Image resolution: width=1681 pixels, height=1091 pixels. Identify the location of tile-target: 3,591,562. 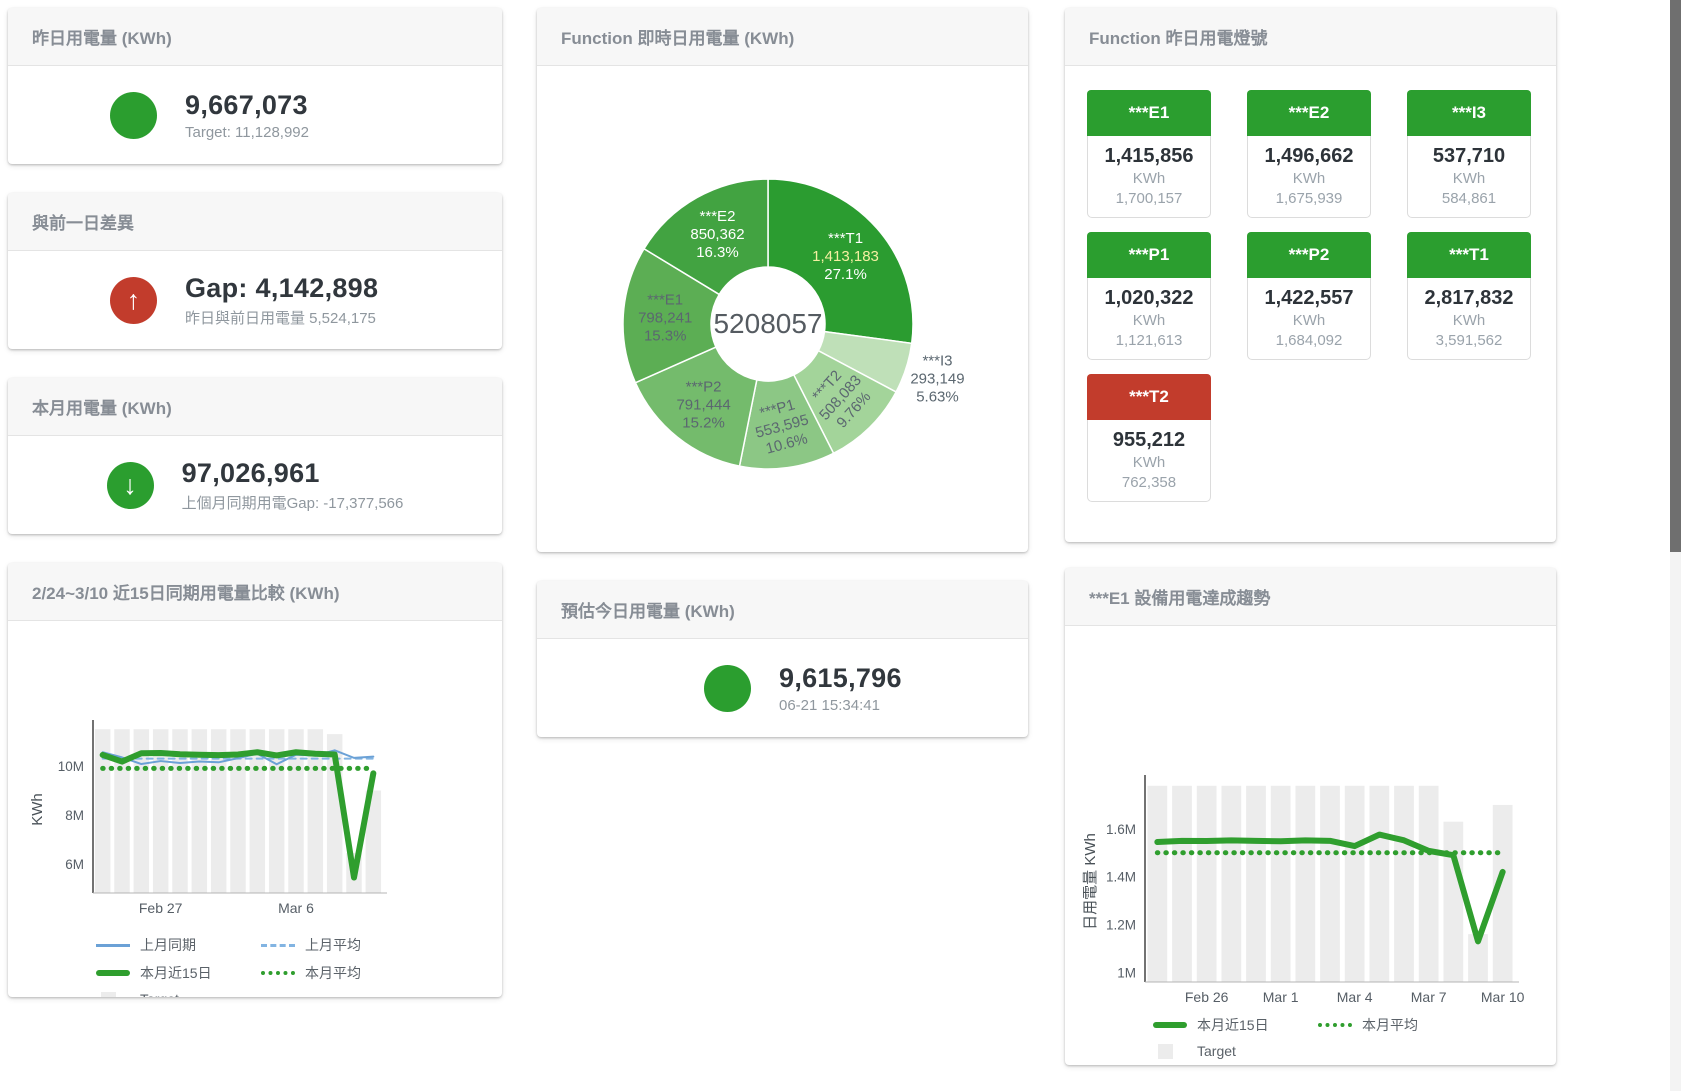
(1469, 340).